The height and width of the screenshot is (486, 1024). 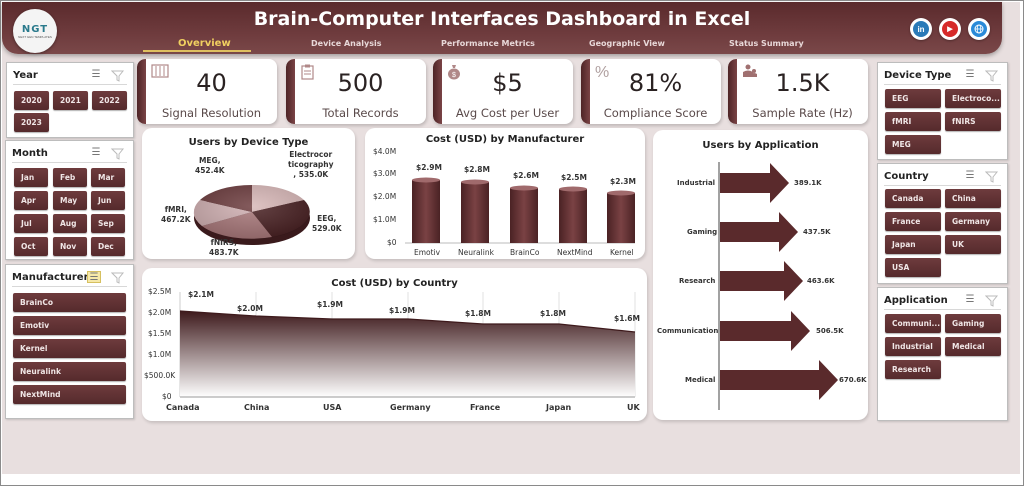 I want to click on kpi-total-records: 500 Total Records, so click(x=356, y=91).